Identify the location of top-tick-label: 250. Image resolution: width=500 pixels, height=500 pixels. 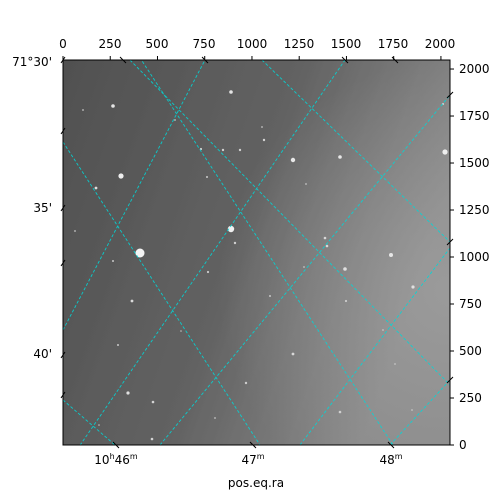
(110, 44).